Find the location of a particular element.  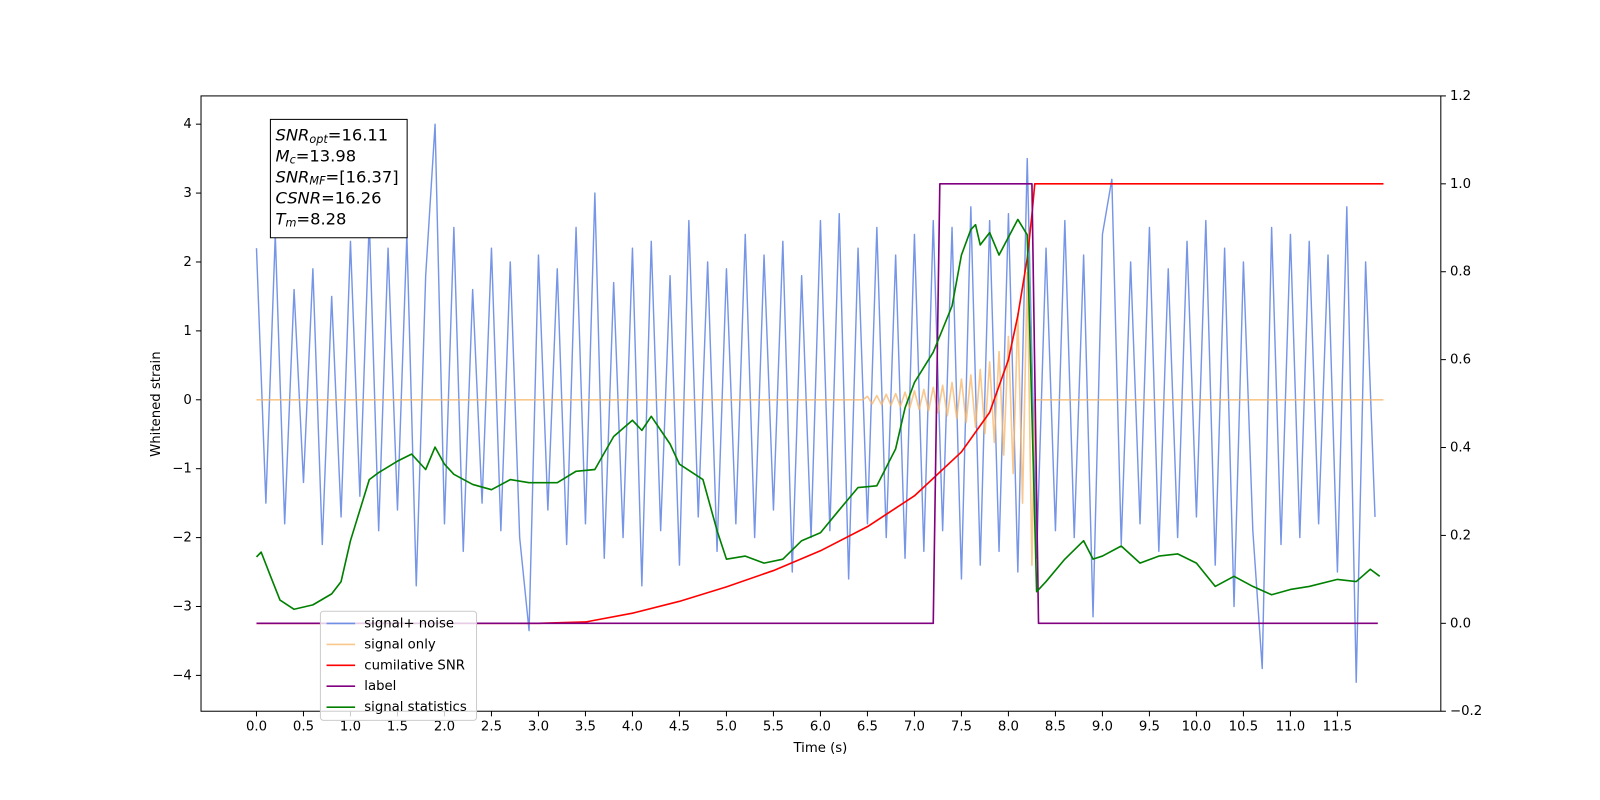

annotation-frame is located at coordinates (338, 178).